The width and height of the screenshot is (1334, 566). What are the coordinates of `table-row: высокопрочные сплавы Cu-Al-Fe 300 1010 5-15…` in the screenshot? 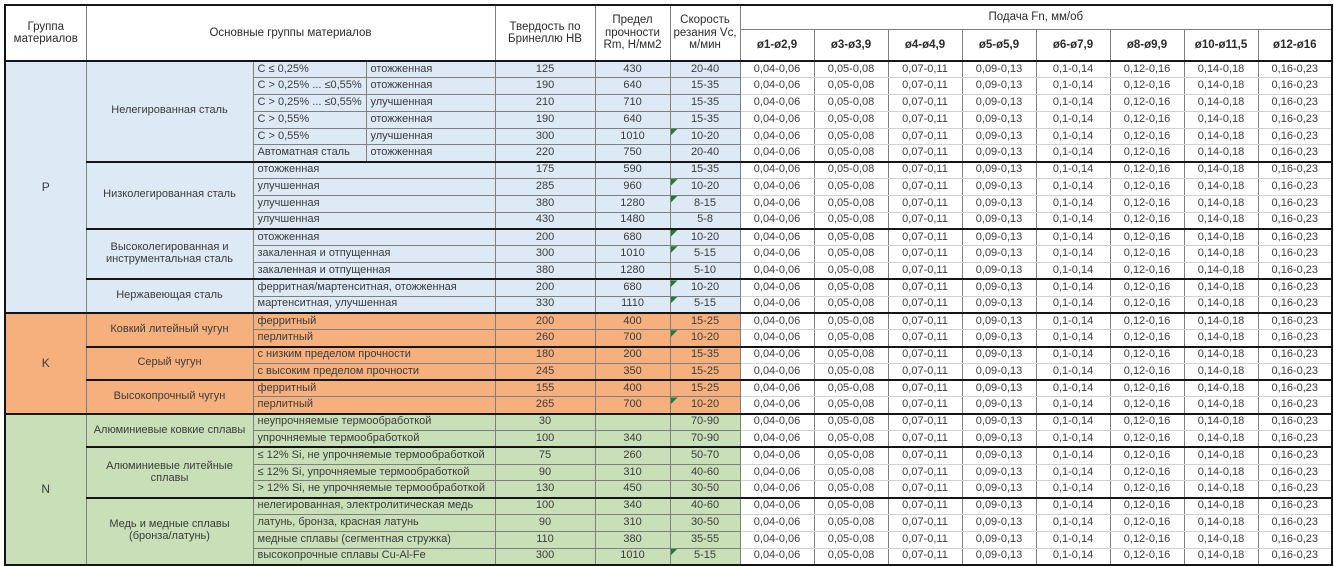 It's located at (669, 556).